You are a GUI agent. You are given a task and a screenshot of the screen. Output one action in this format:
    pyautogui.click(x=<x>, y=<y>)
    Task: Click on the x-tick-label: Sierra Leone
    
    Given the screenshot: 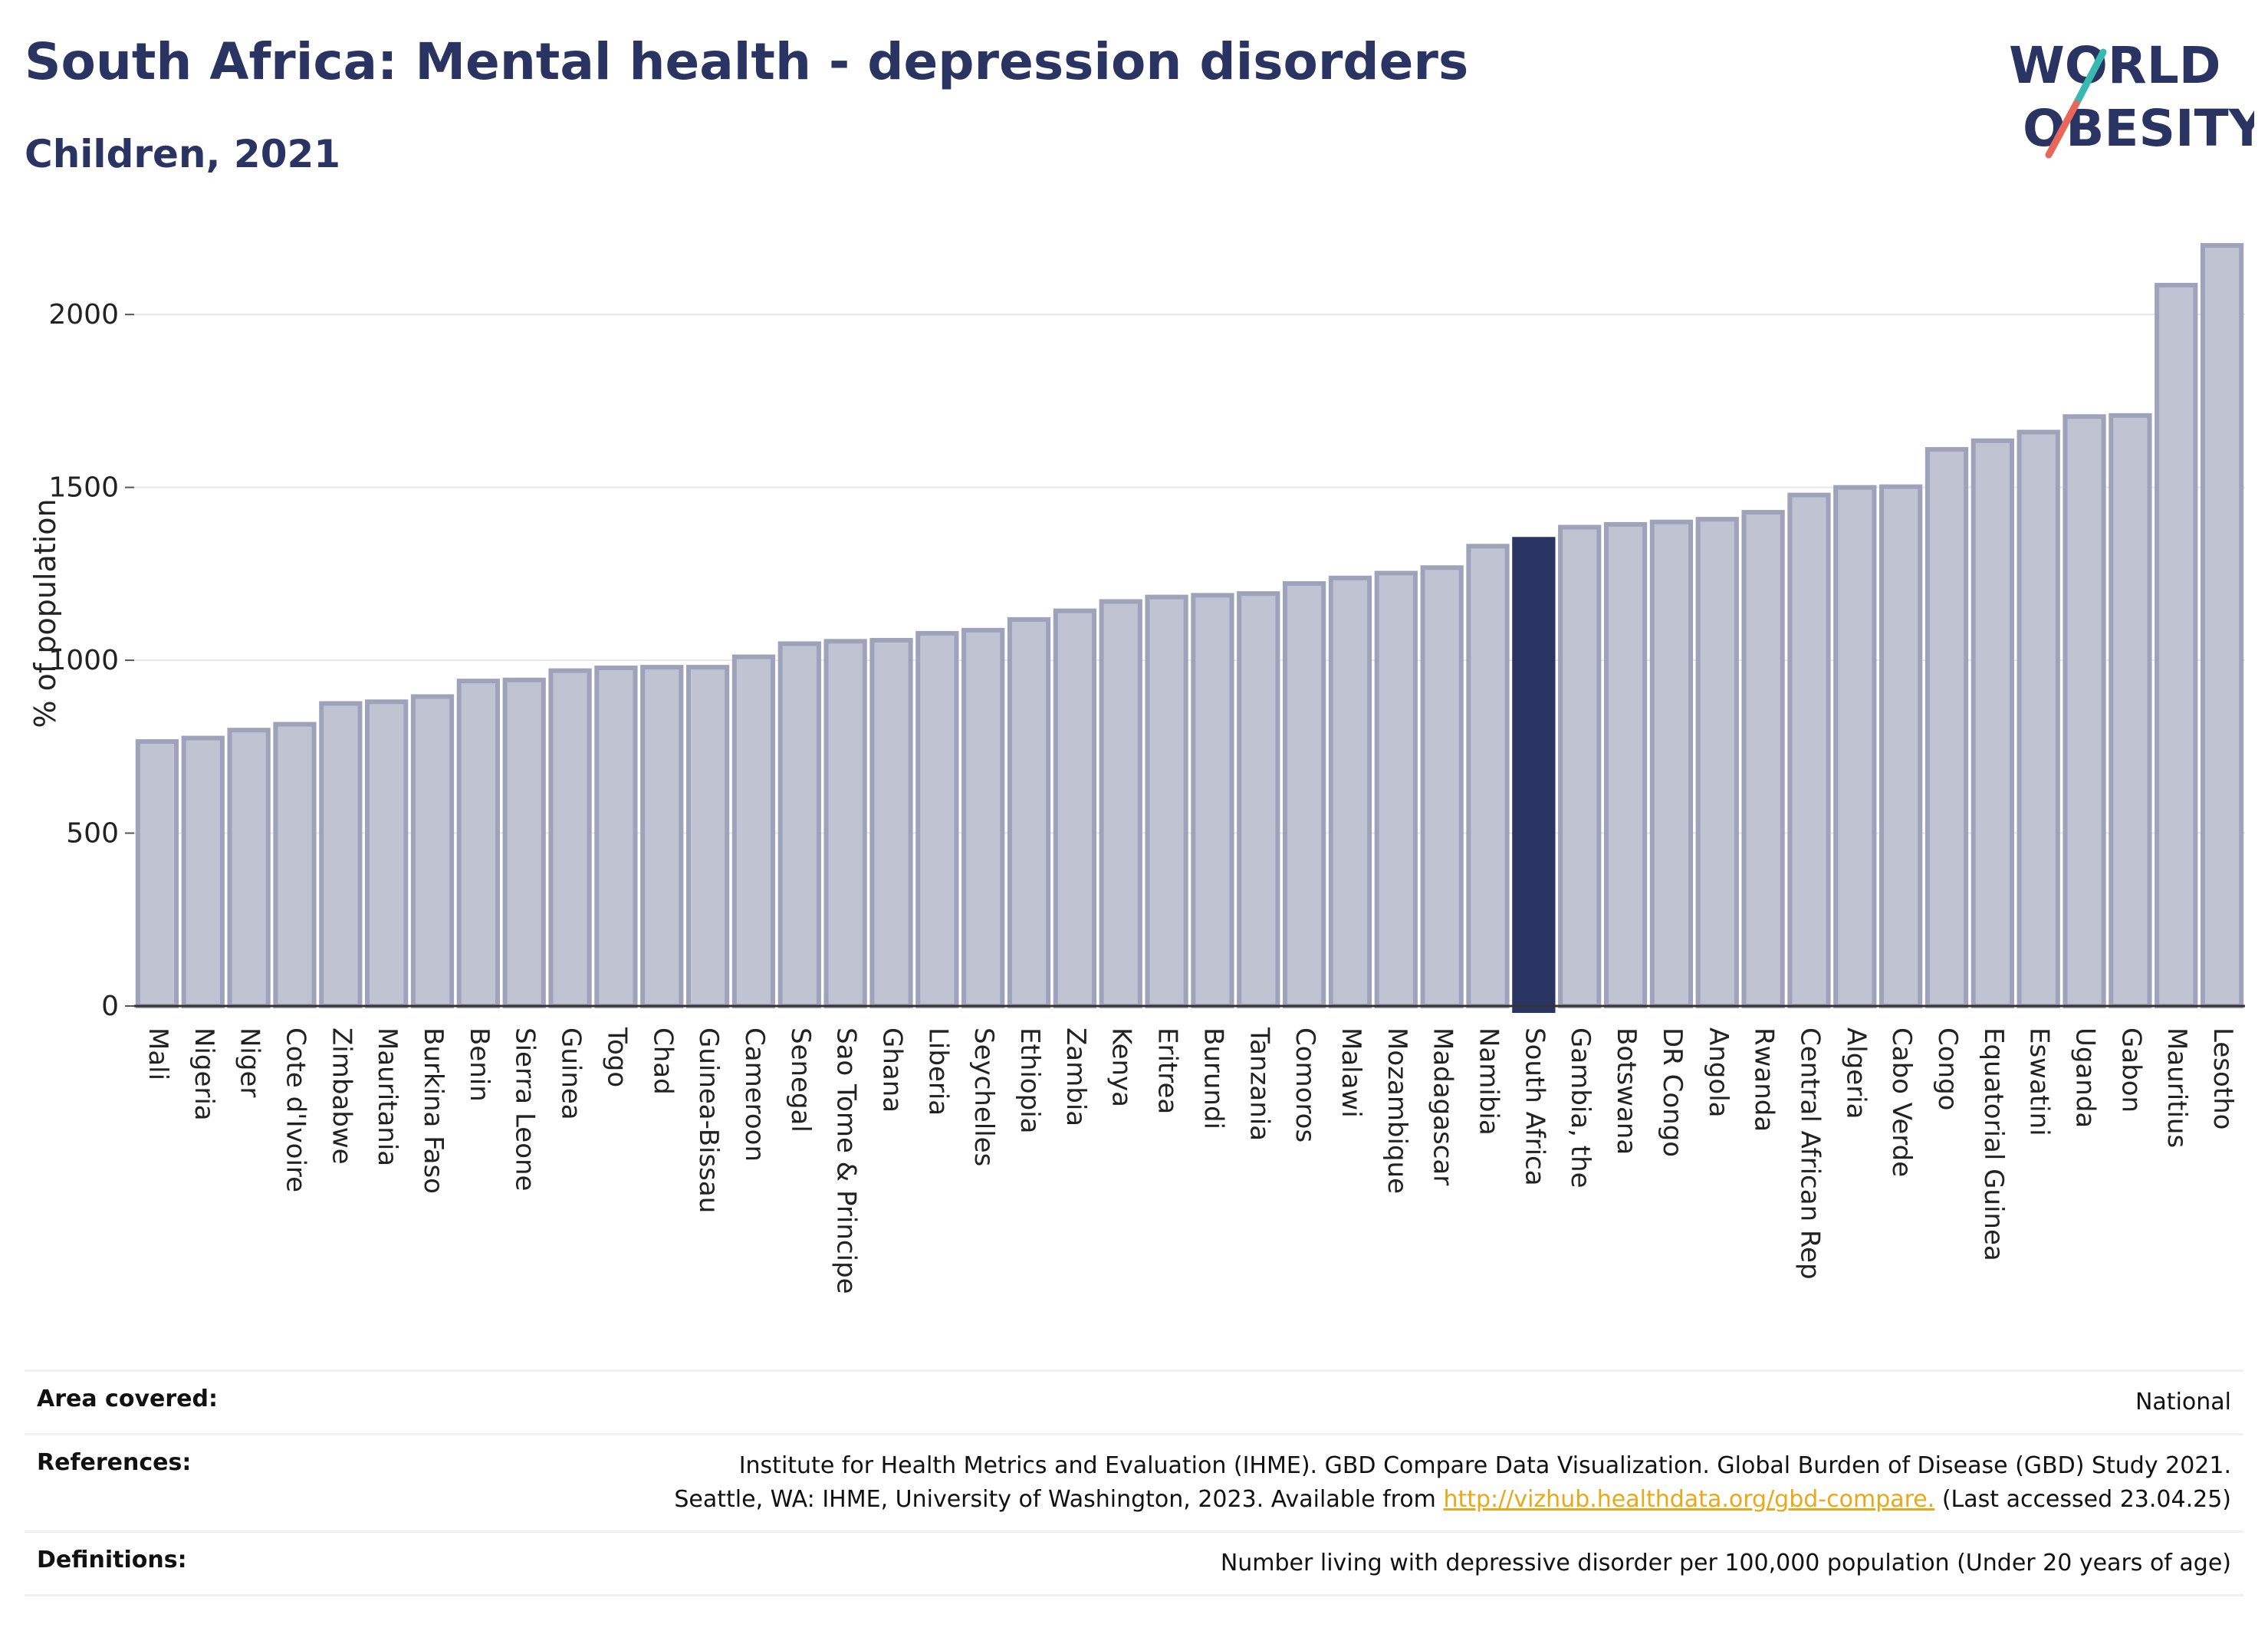 What is the action you would take?
    pyautogui.click(x=525, y=1109)
    